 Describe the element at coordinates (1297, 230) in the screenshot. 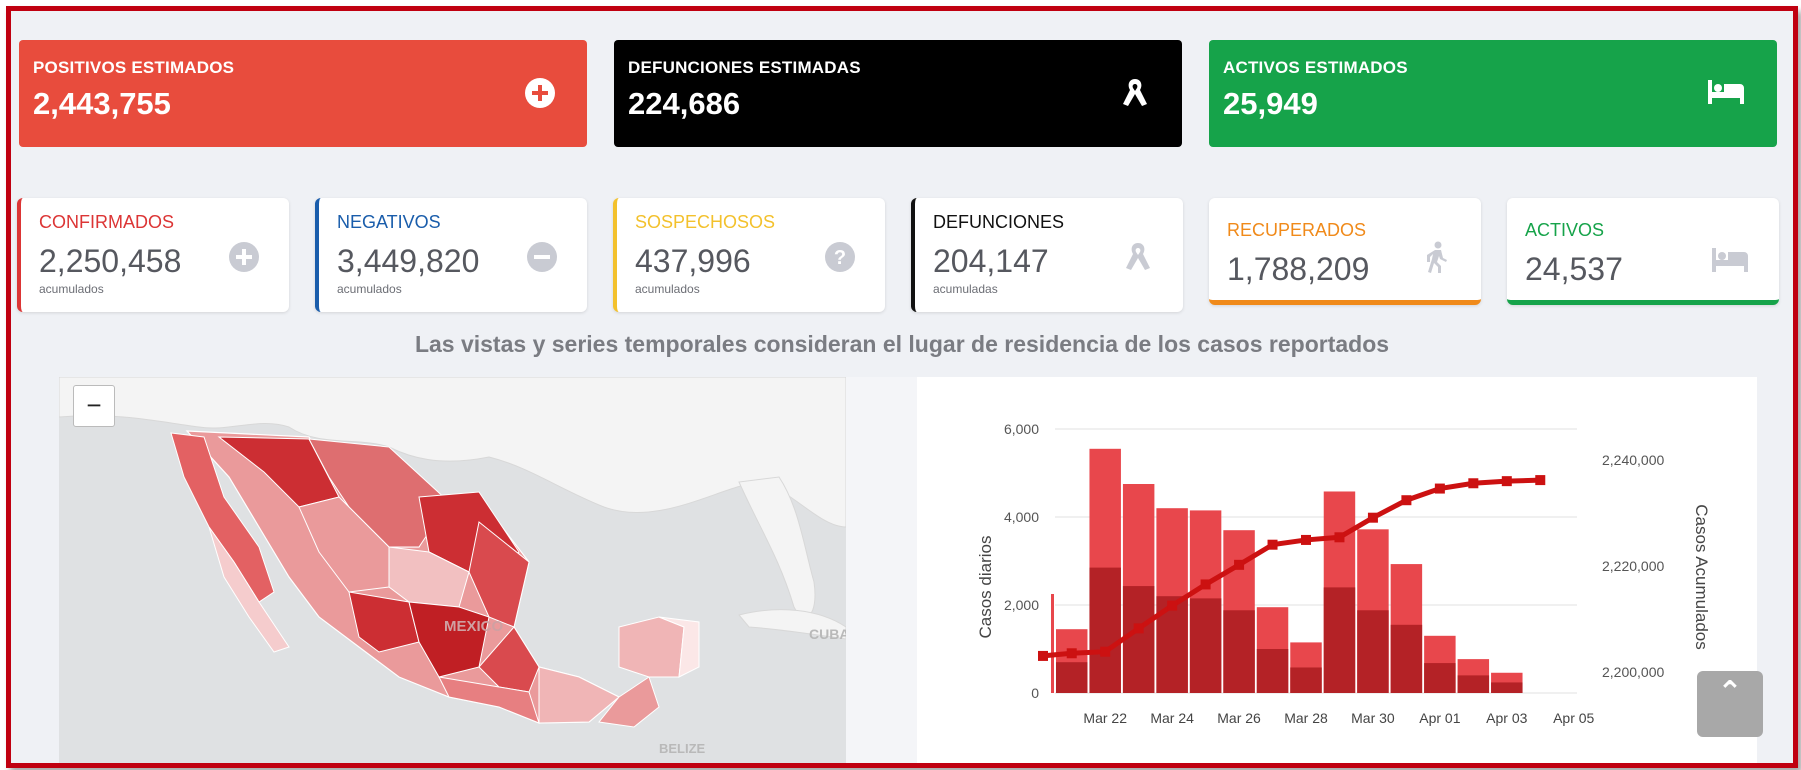

I see `card-title: RECUPERADOS` at that location.